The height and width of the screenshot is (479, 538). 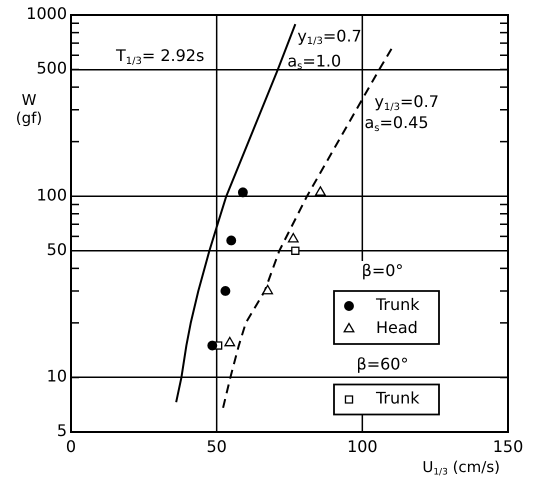 What do you see at coordinates (71, 446) in the screenshot?
I see `x-tick-label: 0` at bounding box center [71, 446].